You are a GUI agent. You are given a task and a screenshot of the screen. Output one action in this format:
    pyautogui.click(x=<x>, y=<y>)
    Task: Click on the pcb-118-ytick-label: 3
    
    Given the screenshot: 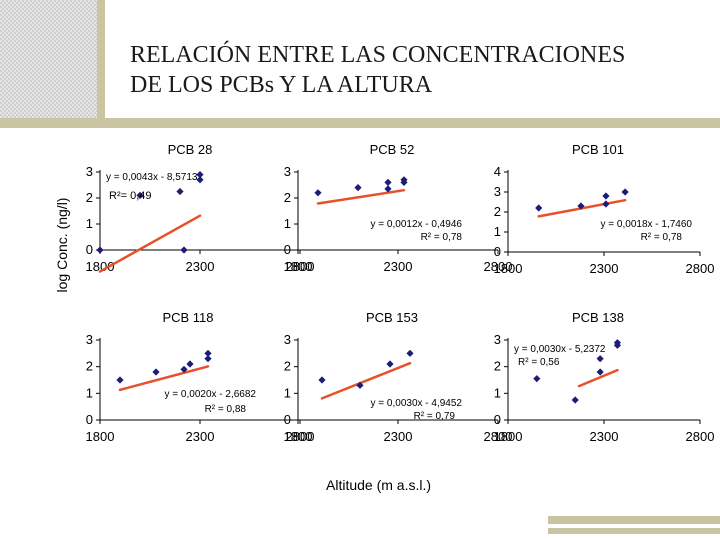 What is the action you would take?
    pyautogui.click(x=89, y=339)
    